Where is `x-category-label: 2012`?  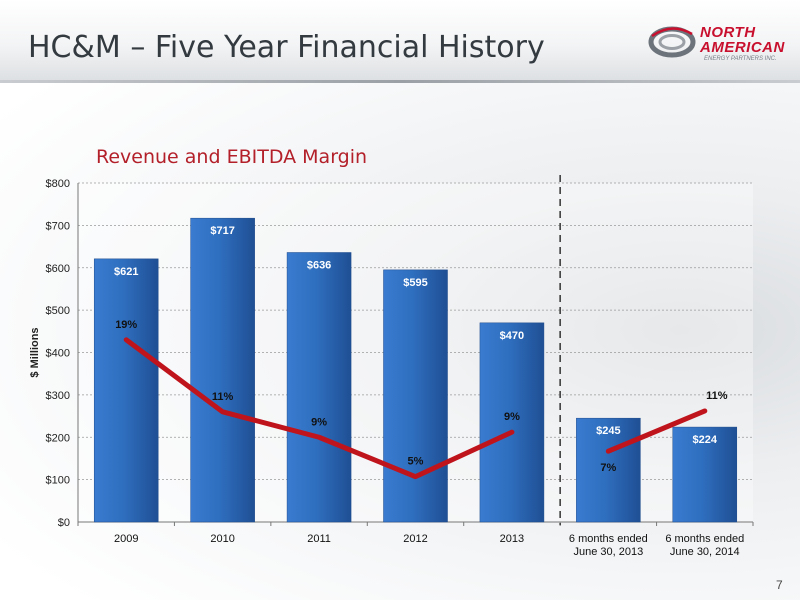 x-category-label: 2012 is located at coordinates (415, 539).